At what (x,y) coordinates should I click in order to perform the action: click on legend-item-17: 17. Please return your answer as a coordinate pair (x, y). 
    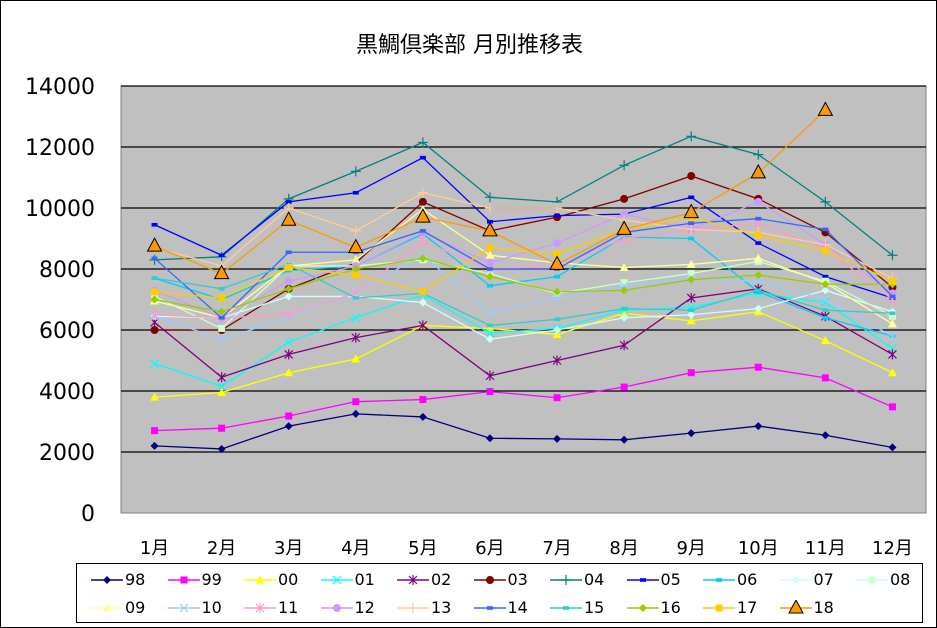
    Looking at the image, I should click on (735, 608).